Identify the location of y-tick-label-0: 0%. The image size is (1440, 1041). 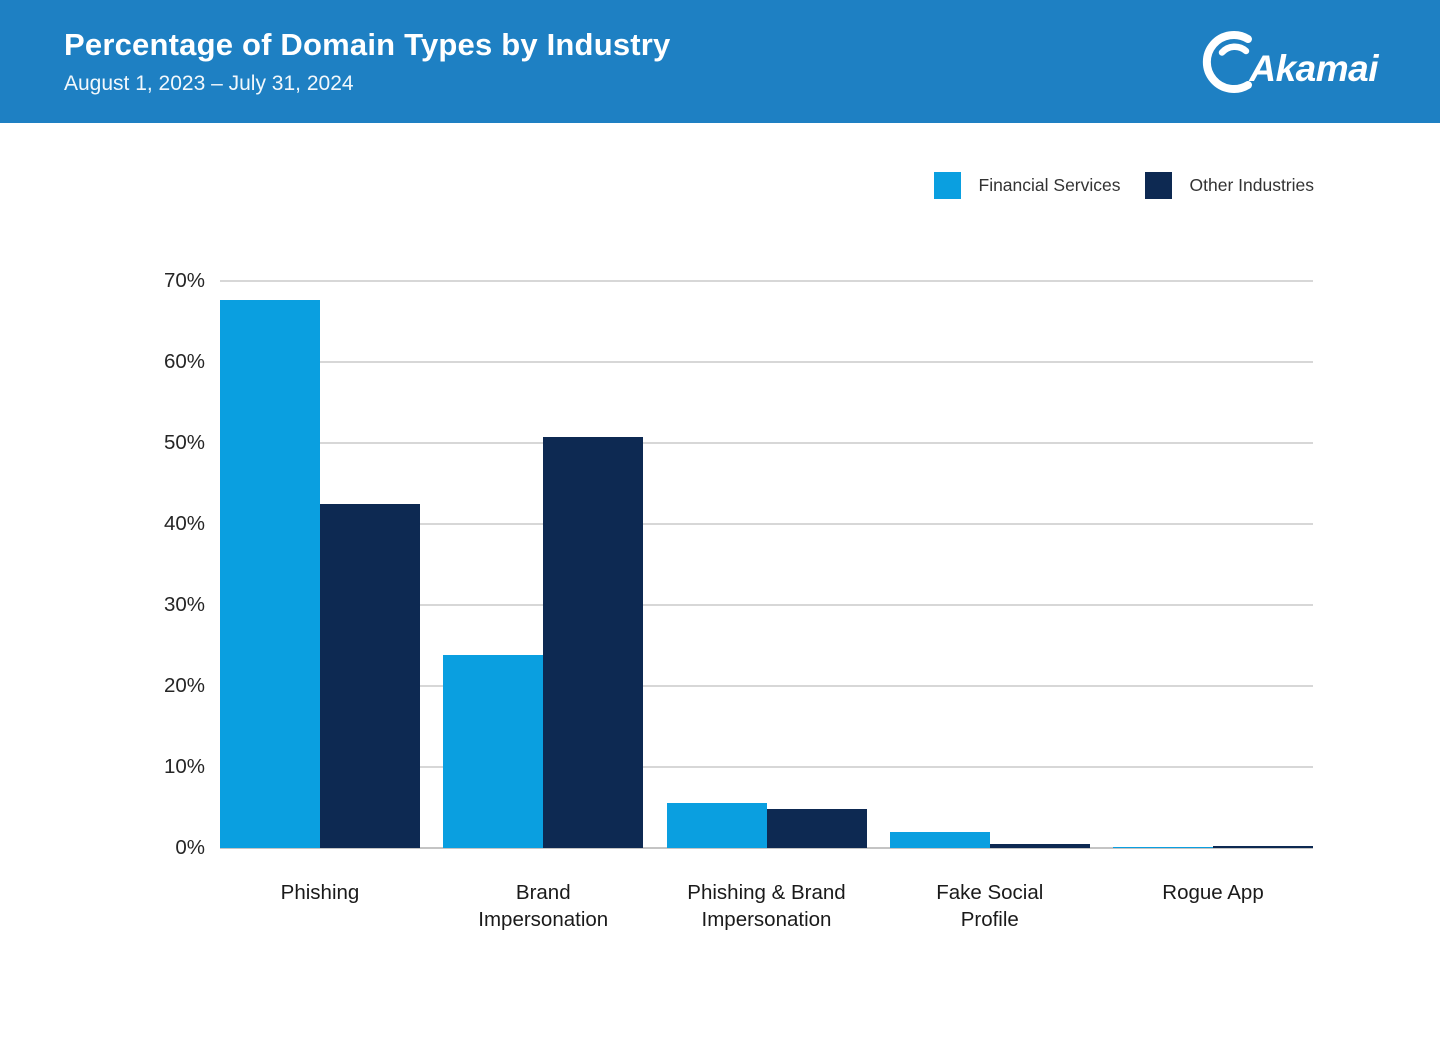
(190, 847).